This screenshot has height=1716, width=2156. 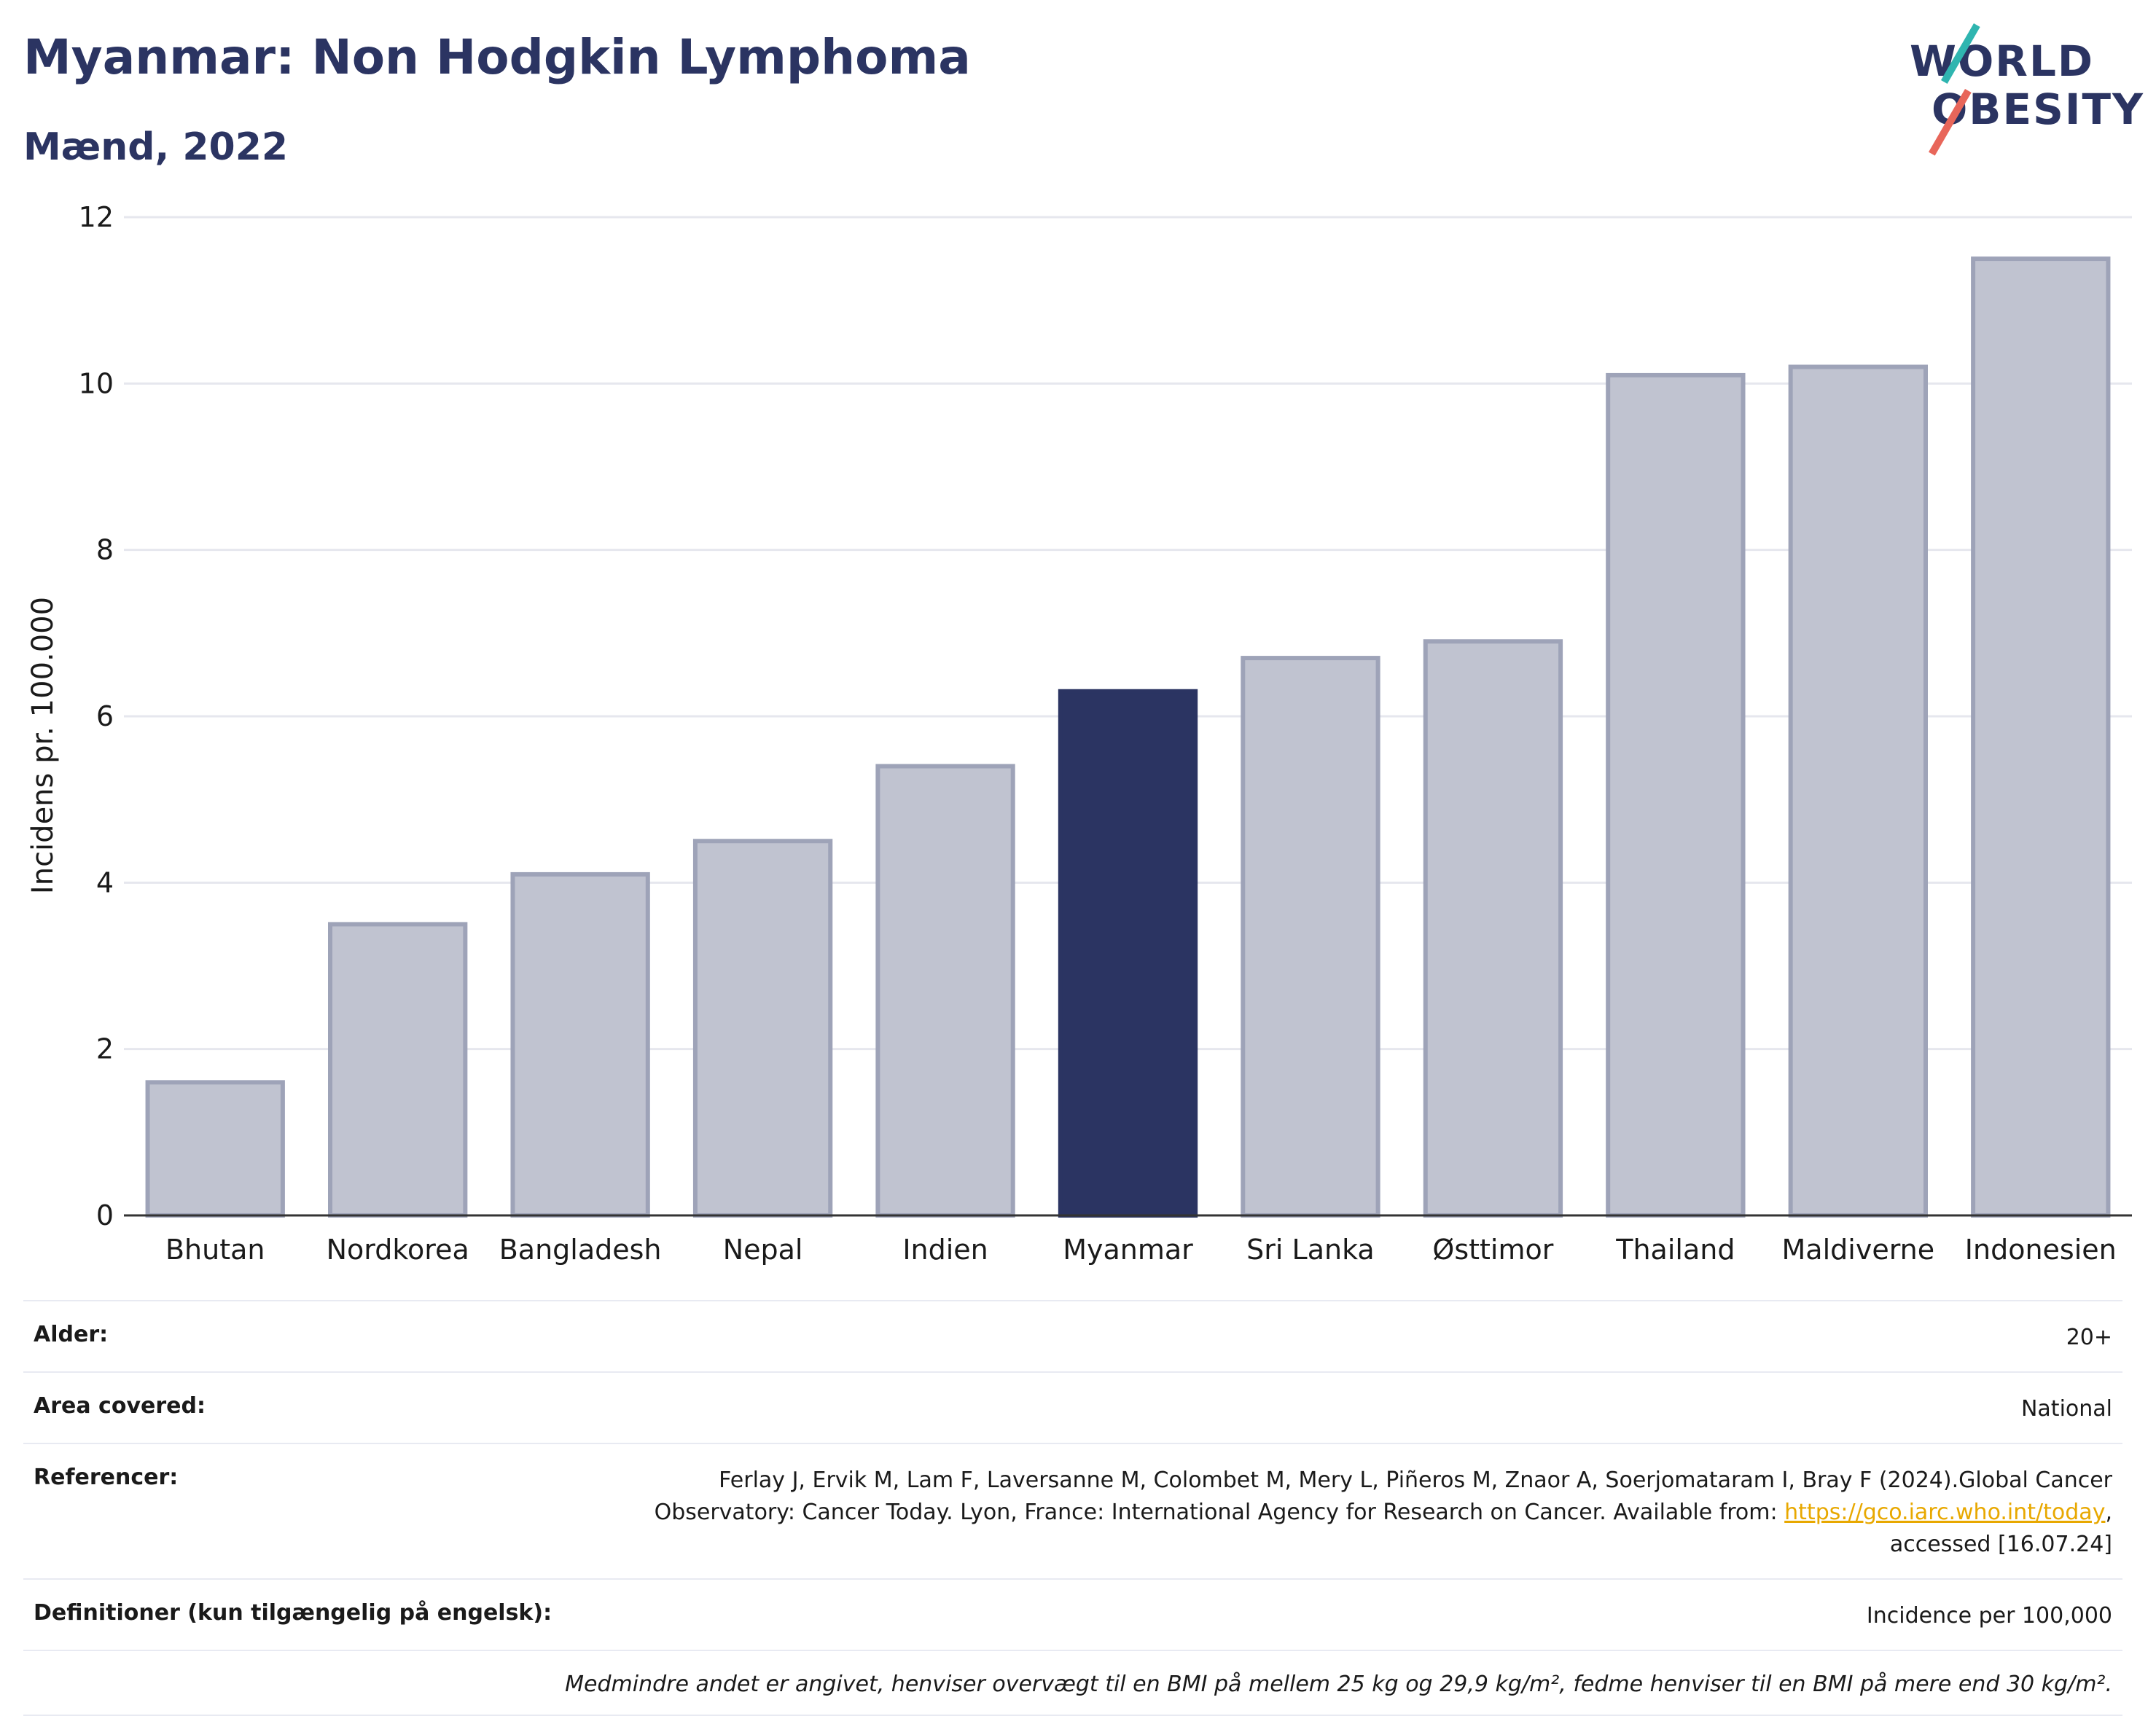 I want to click on bar-indonesien, so click(x=2041, y=737).